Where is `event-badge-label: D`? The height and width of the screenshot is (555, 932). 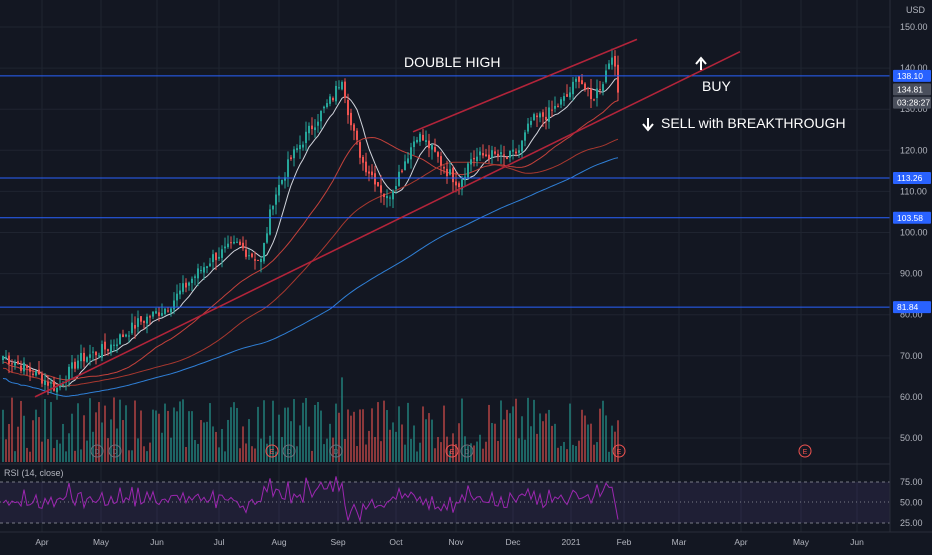 event-badge-label: D is located at coordinates (288, 452).